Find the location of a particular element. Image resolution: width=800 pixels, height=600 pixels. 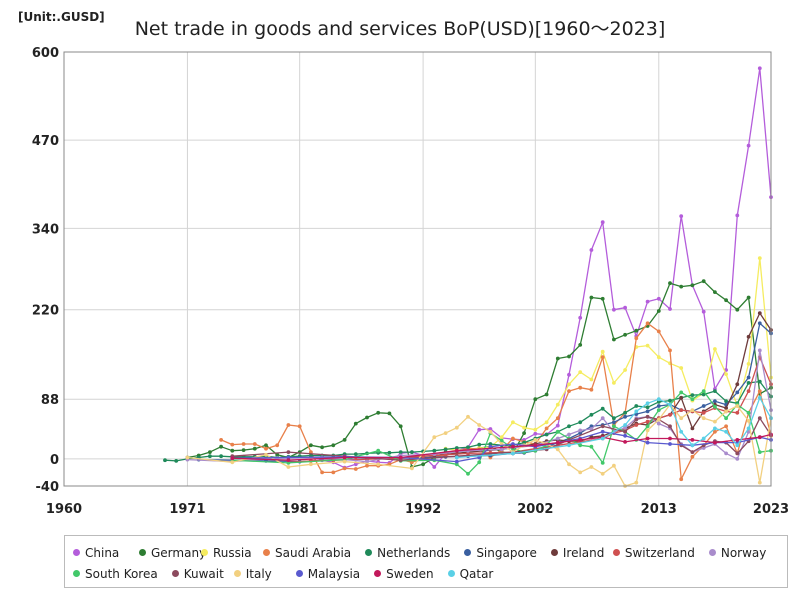

legend-item-switzerland: Switzerland is located at coordinates (653, 552).